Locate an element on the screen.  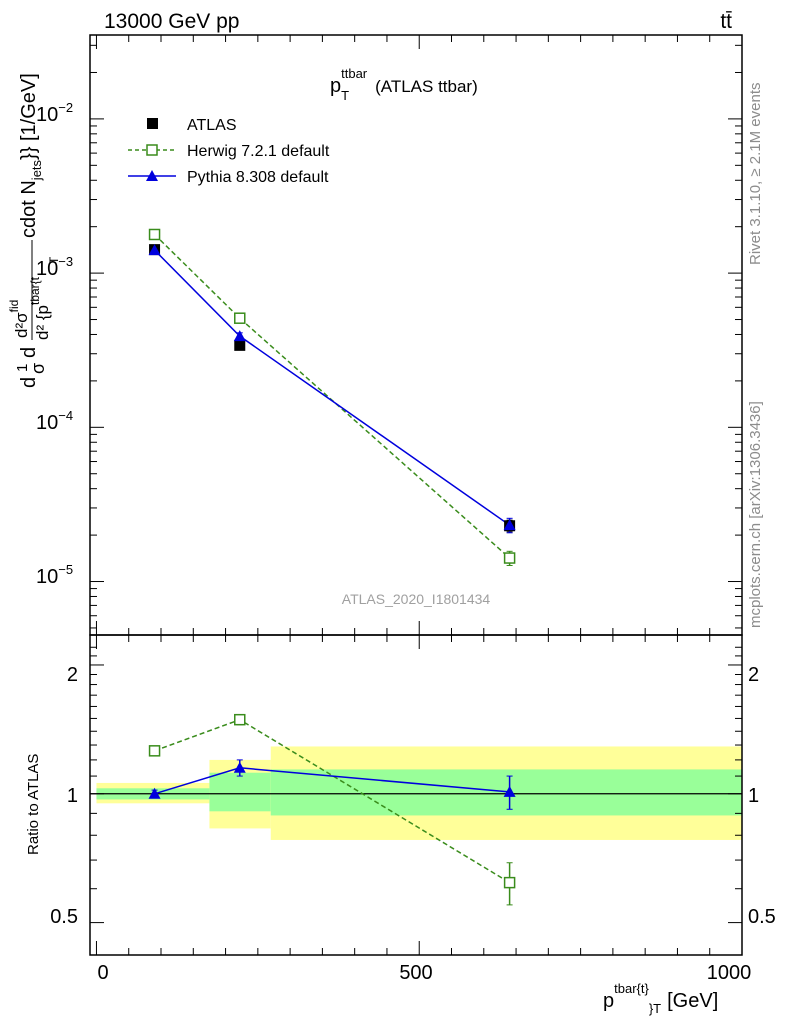
legend-atlas-label: ATLAS is located at coordinates (212, 125).